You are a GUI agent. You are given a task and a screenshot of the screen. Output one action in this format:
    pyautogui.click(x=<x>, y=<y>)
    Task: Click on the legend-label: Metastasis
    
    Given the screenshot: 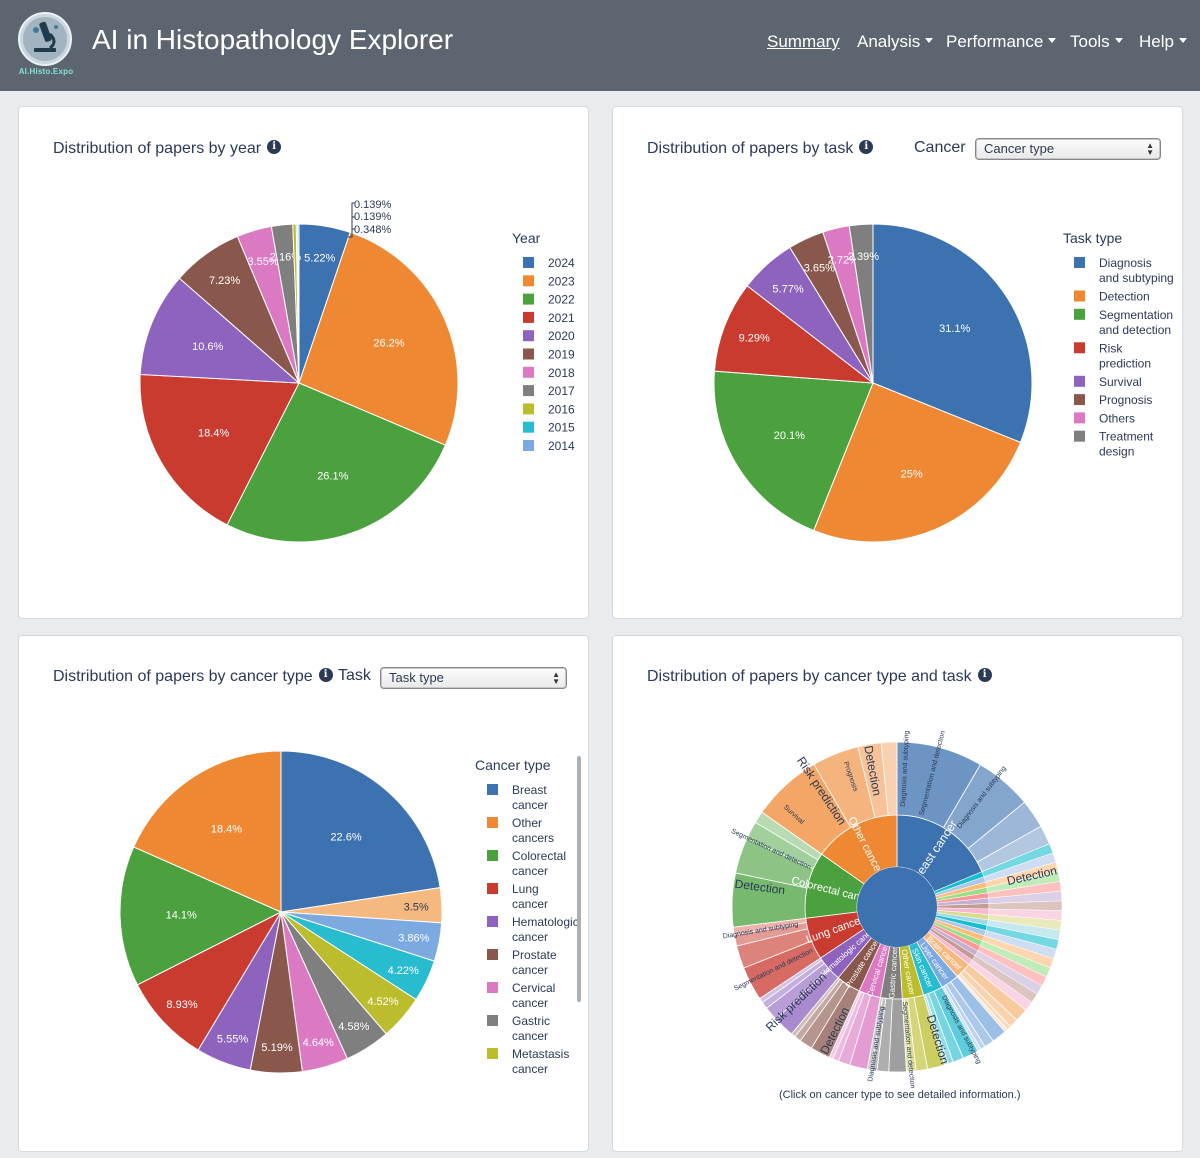 What is the action you would take?
    pyautogui.click(x=540, y=1054)
    